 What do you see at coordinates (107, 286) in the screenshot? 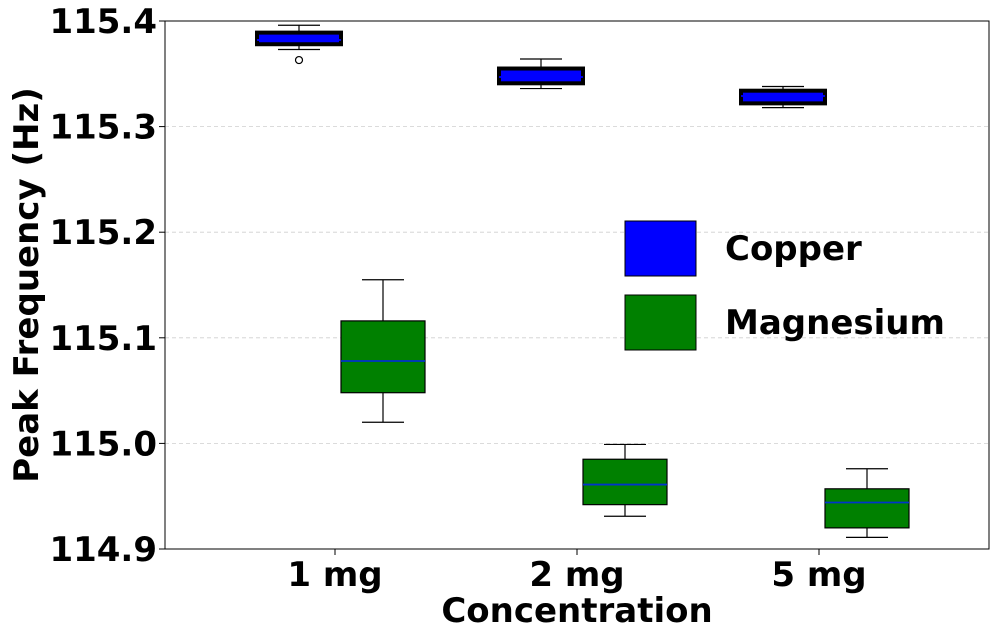
I see `y-axis: 114.9 115.0 115.1 115.2 115.3 115.4` at bounding box center [107, 286].